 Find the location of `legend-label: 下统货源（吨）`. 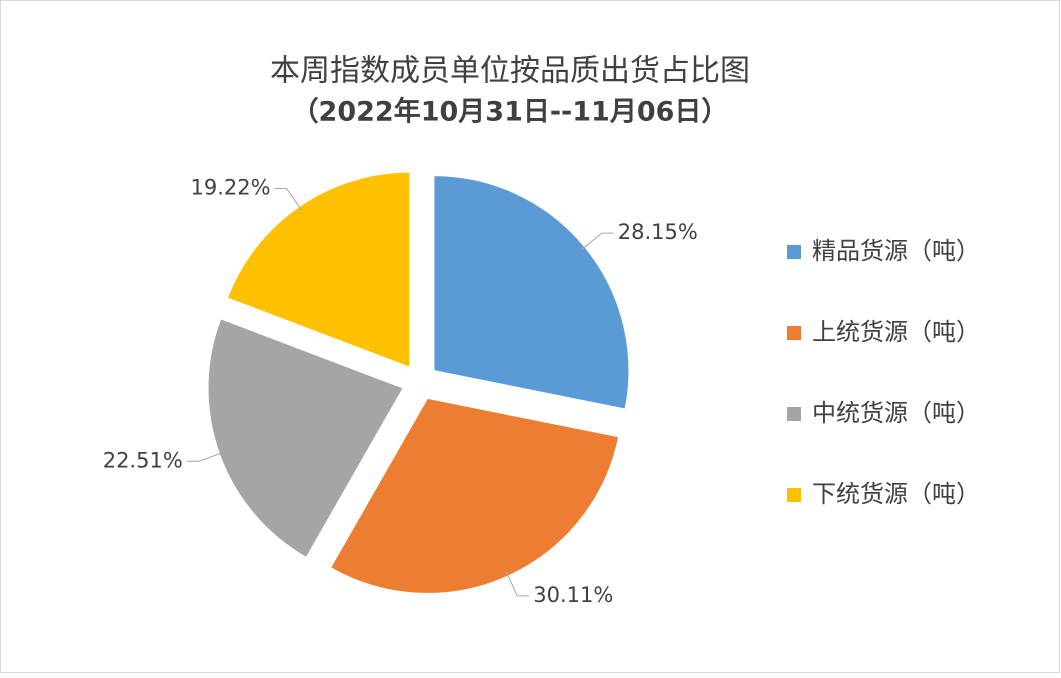

legend-label: 下统货源（吨） is located at coordinates (896, 494).